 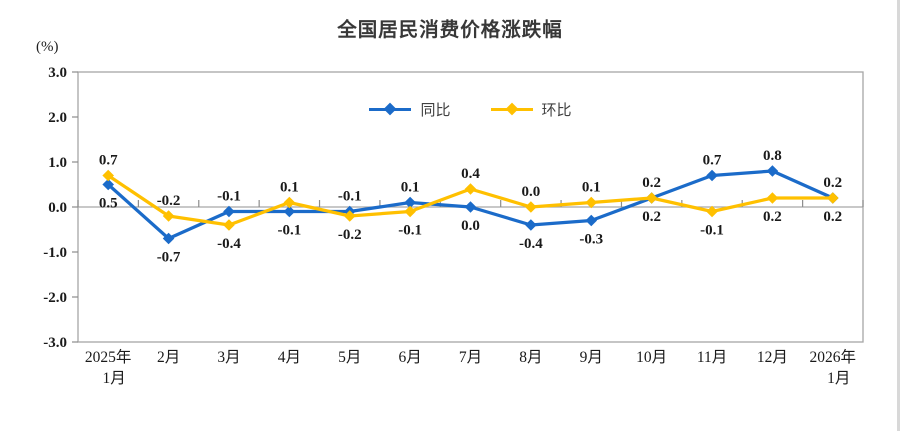 I want to click on yoy-line-swatch, so click(x=390, y=109).